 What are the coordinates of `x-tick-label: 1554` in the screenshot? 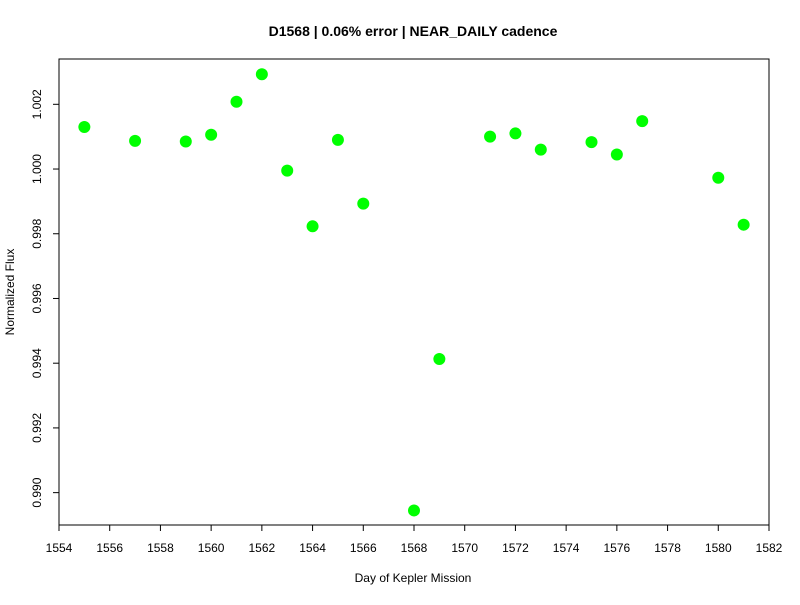 It's located at (59, 548).